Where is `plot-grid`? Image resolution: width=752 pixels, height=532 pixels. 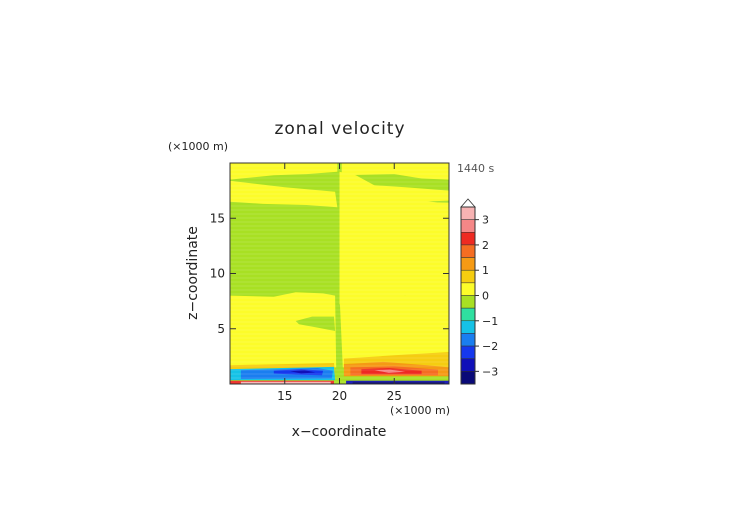
plot-grid is located at coordinates (339, 274).